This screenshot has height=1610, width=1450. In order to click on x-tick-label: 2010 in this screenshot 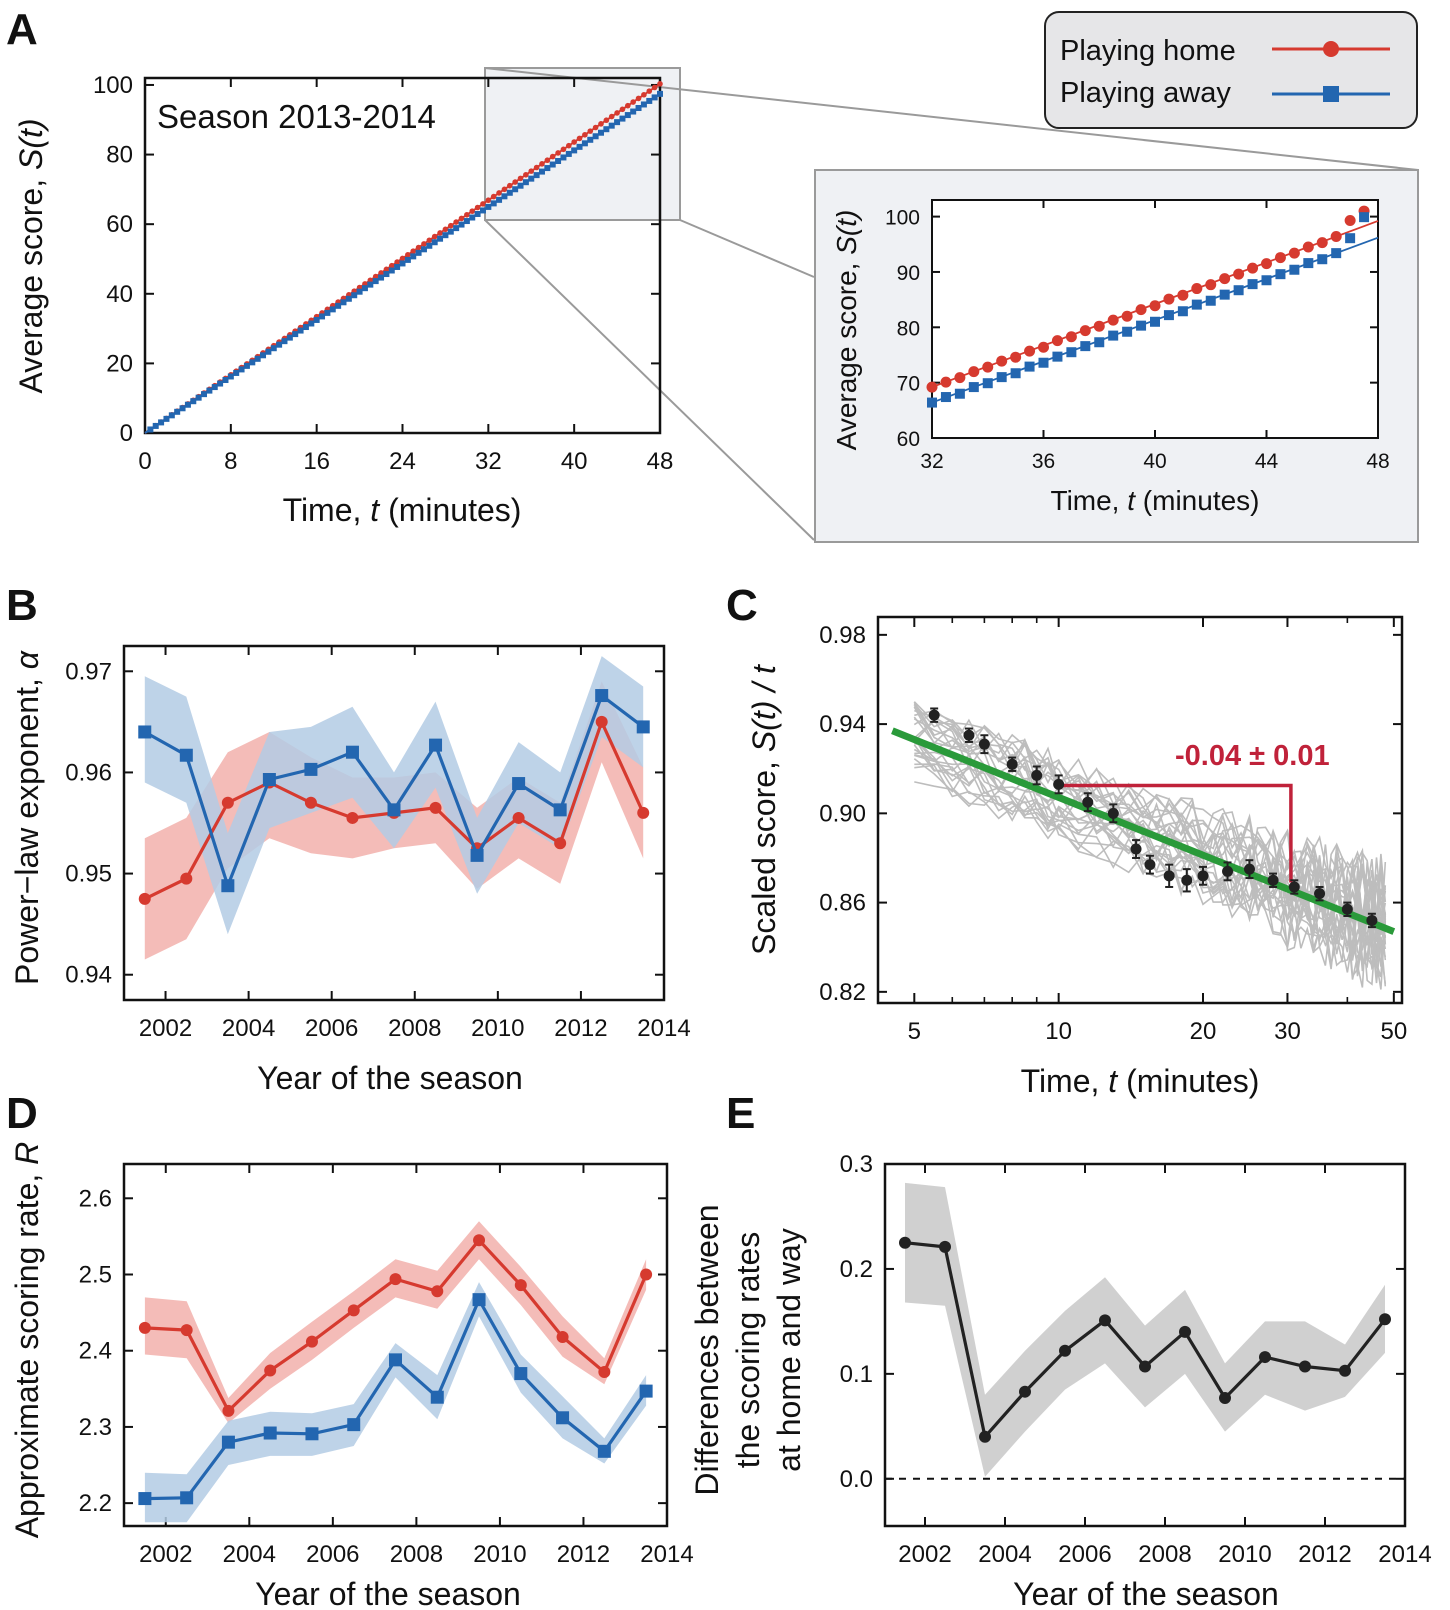, I will do `click(1244, 1554)`.